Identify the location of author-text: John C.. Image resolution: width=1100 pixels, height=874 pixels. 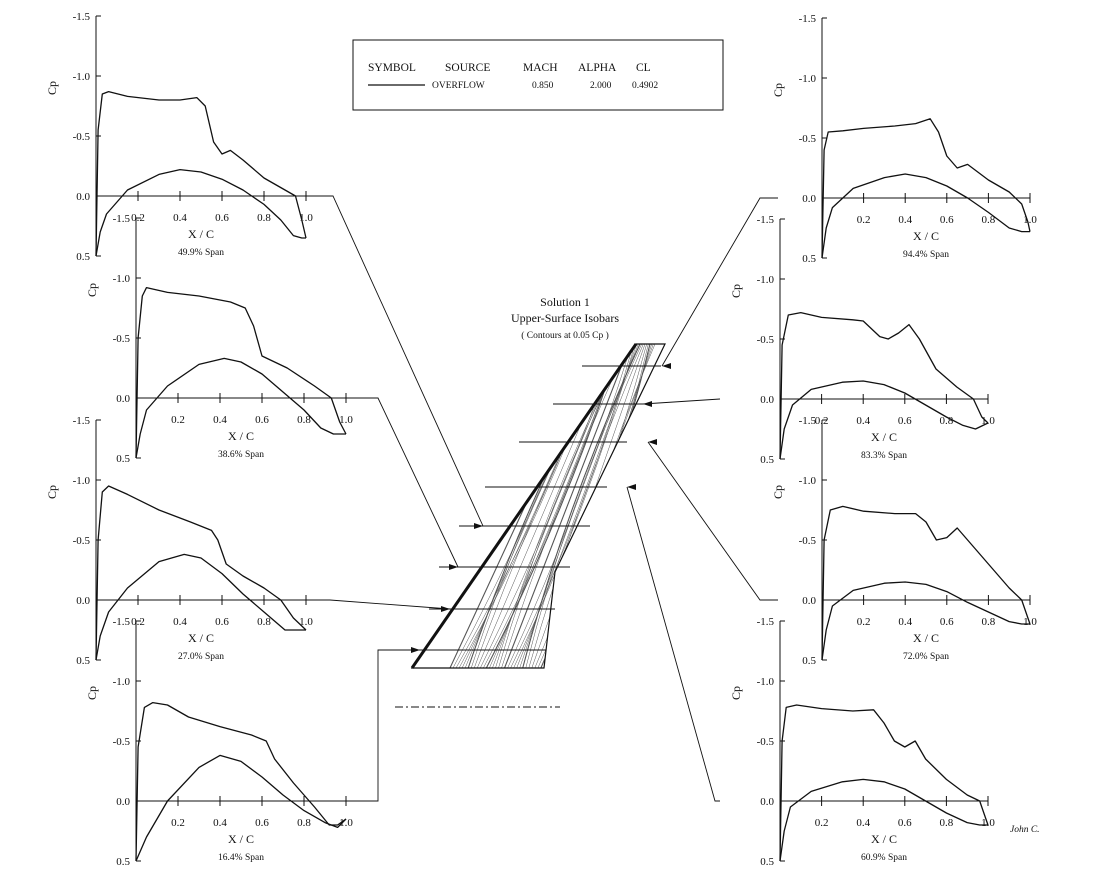
(1025, 830).